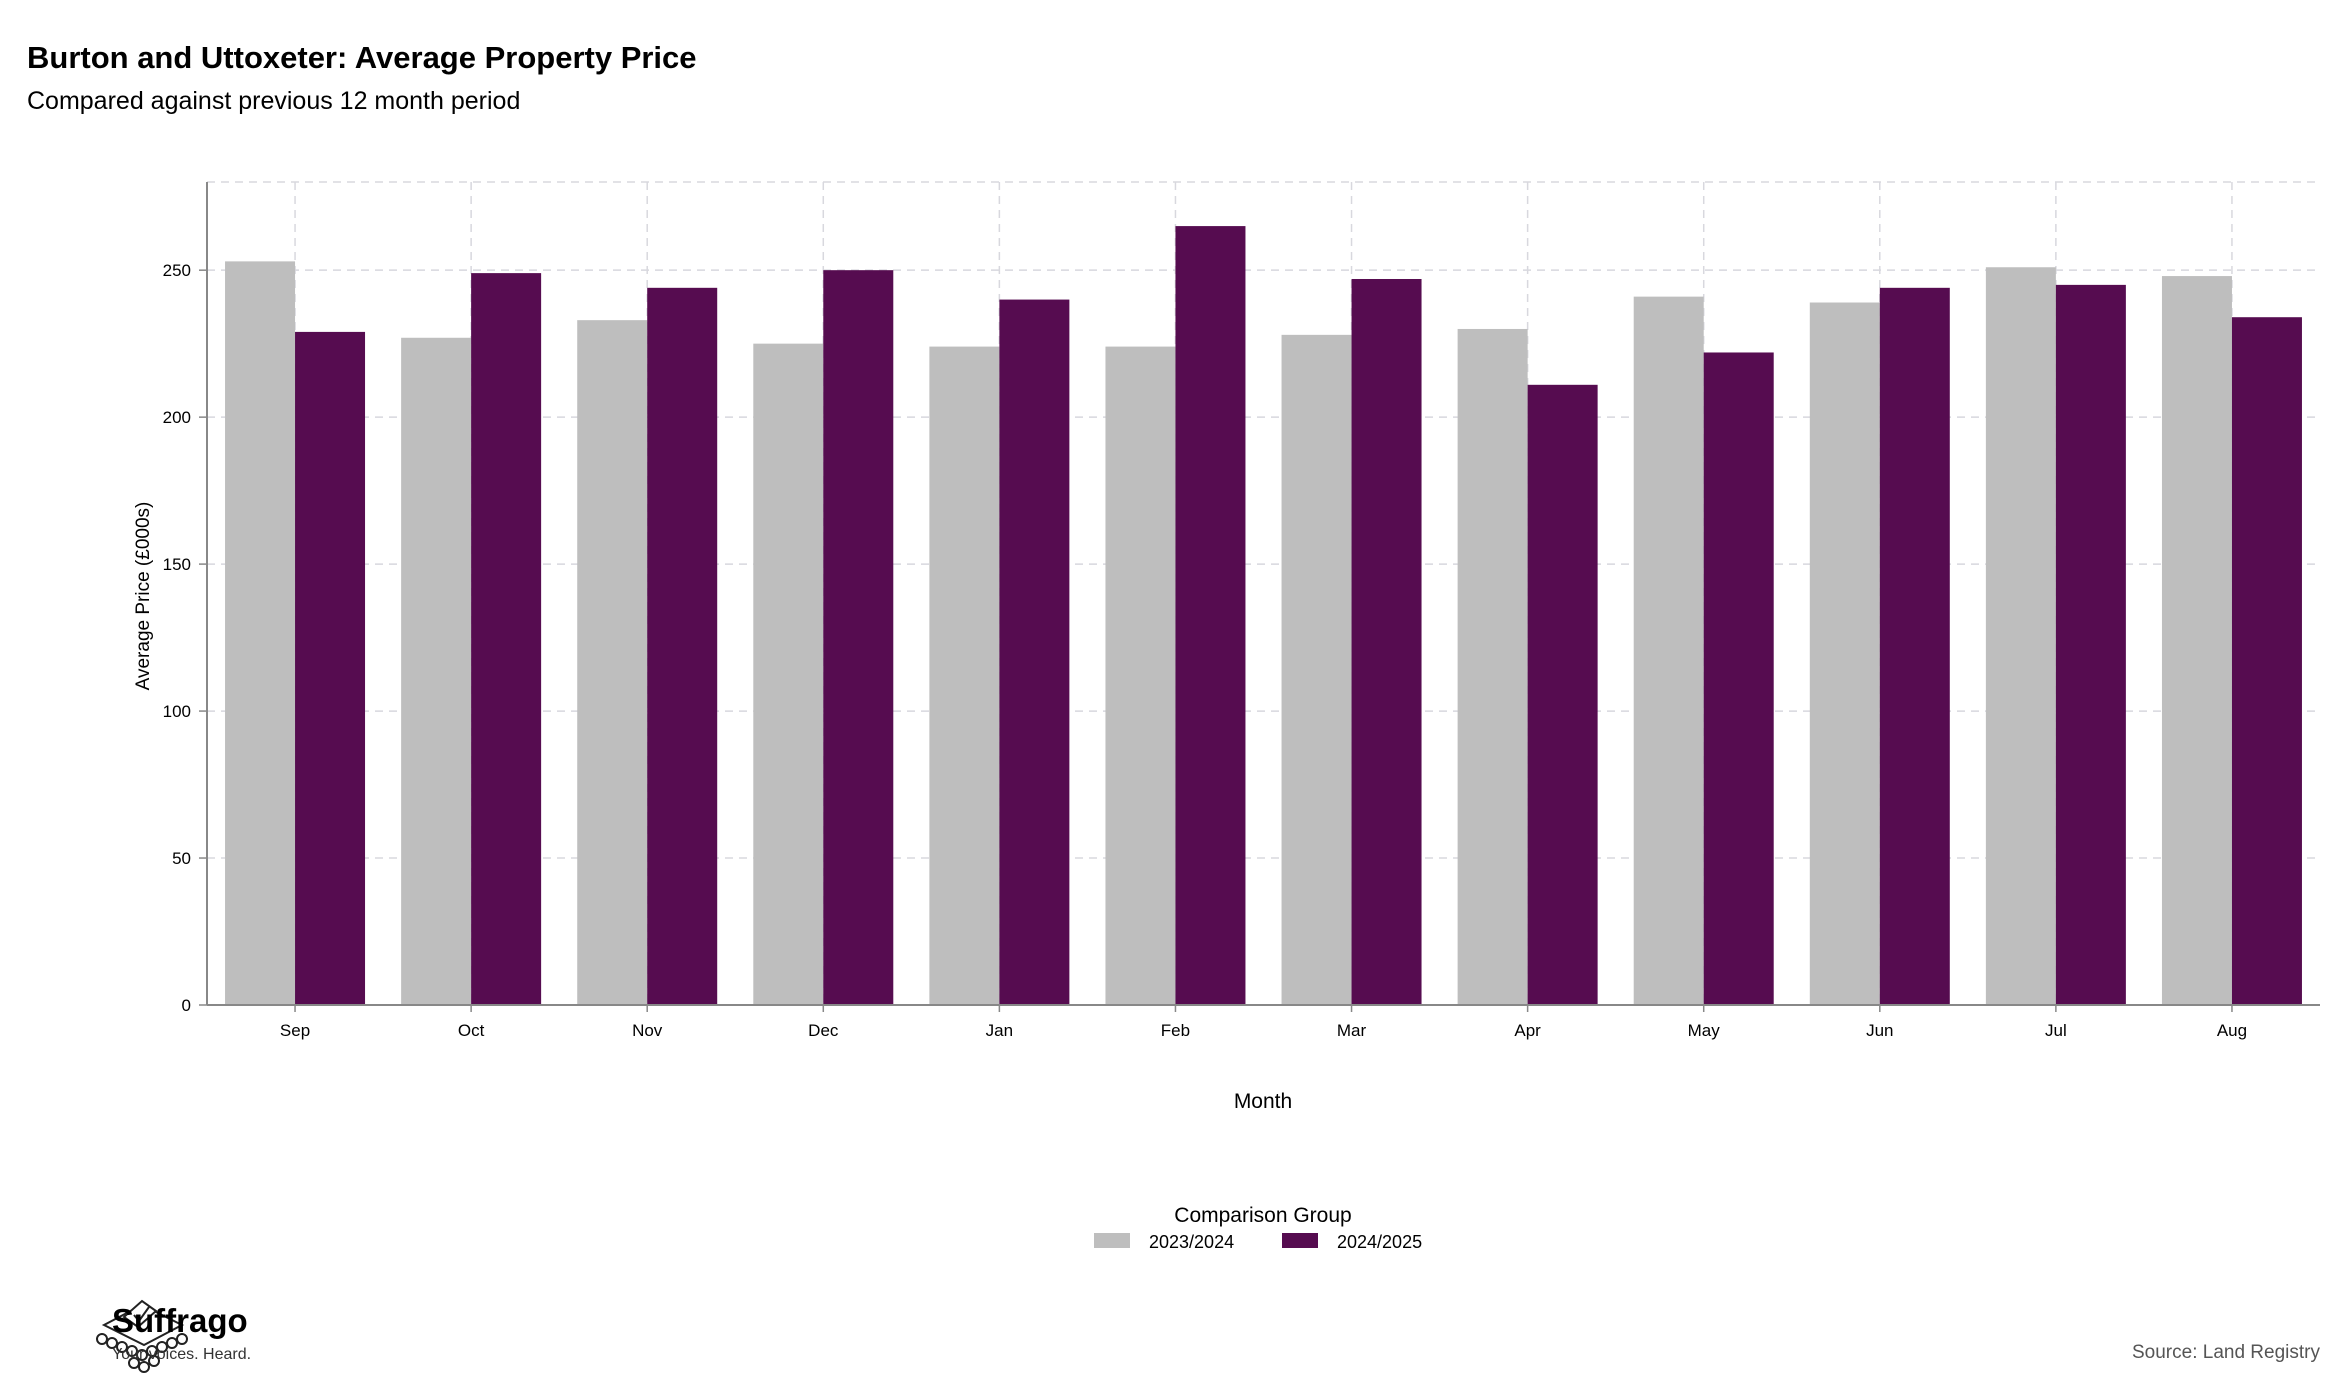 This screenshot has height=1388, width=2334. Describe the element at coordinates (1562, 695) in the screenshot. I see `bar-2024-2025-apr` at that location.